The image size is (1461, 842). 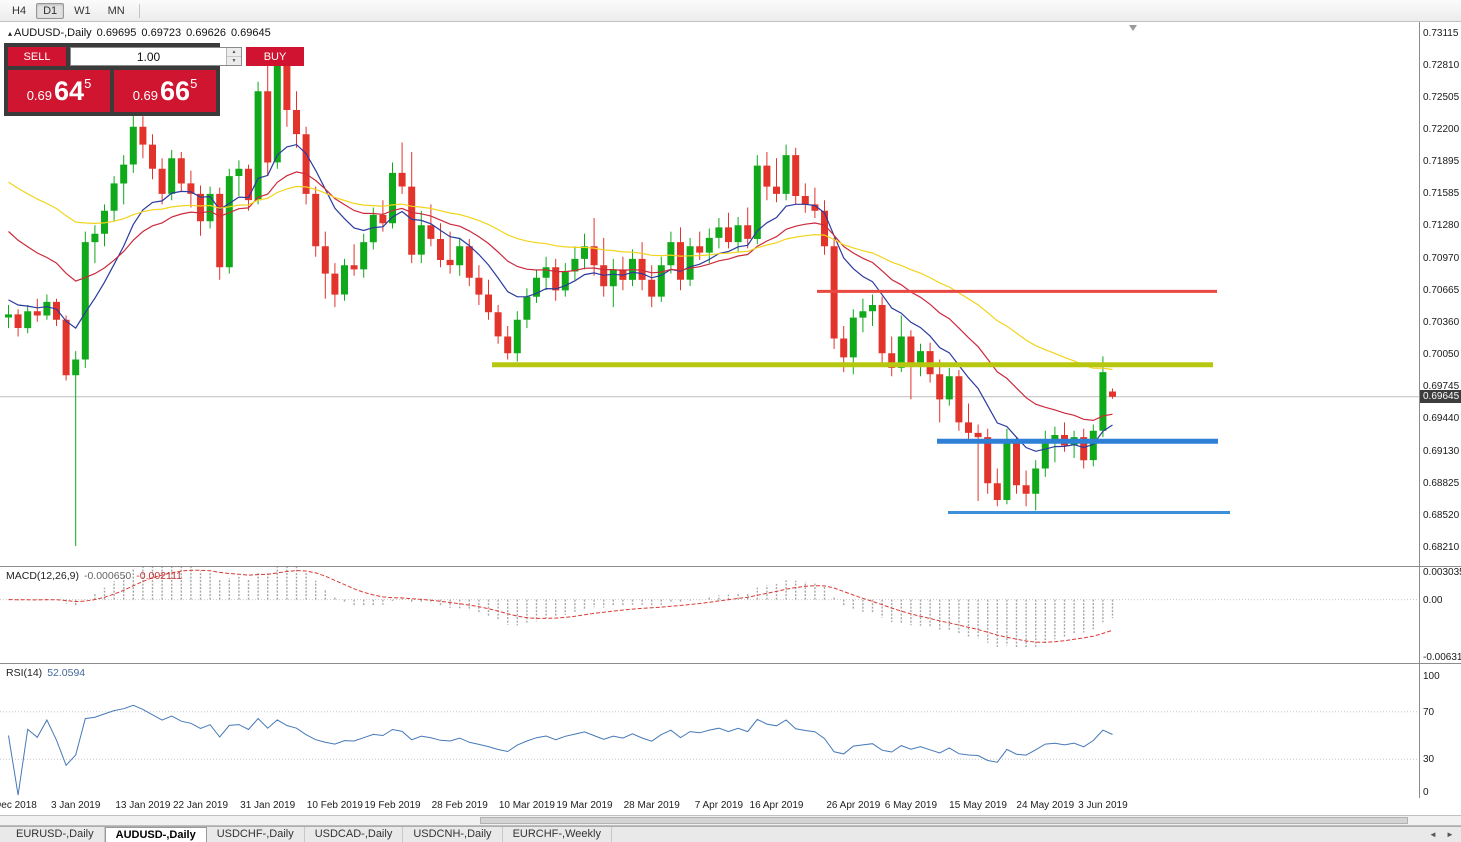 What do you see at coordinates (139, 10) in the screenshot?
I see `toolbar-separator` at bounding box center [139, 10].